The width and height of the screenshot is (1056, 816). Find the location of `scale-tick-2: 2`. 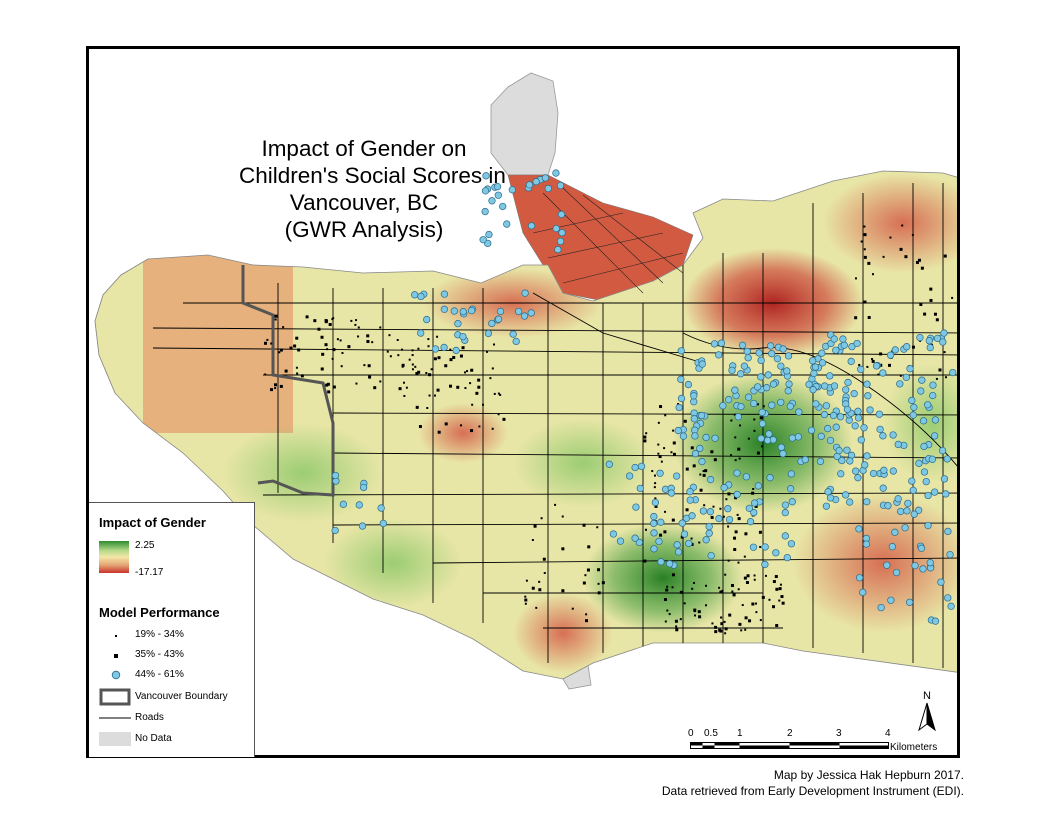

scale-tick-2: 2 is located at coordinates (790, 733).